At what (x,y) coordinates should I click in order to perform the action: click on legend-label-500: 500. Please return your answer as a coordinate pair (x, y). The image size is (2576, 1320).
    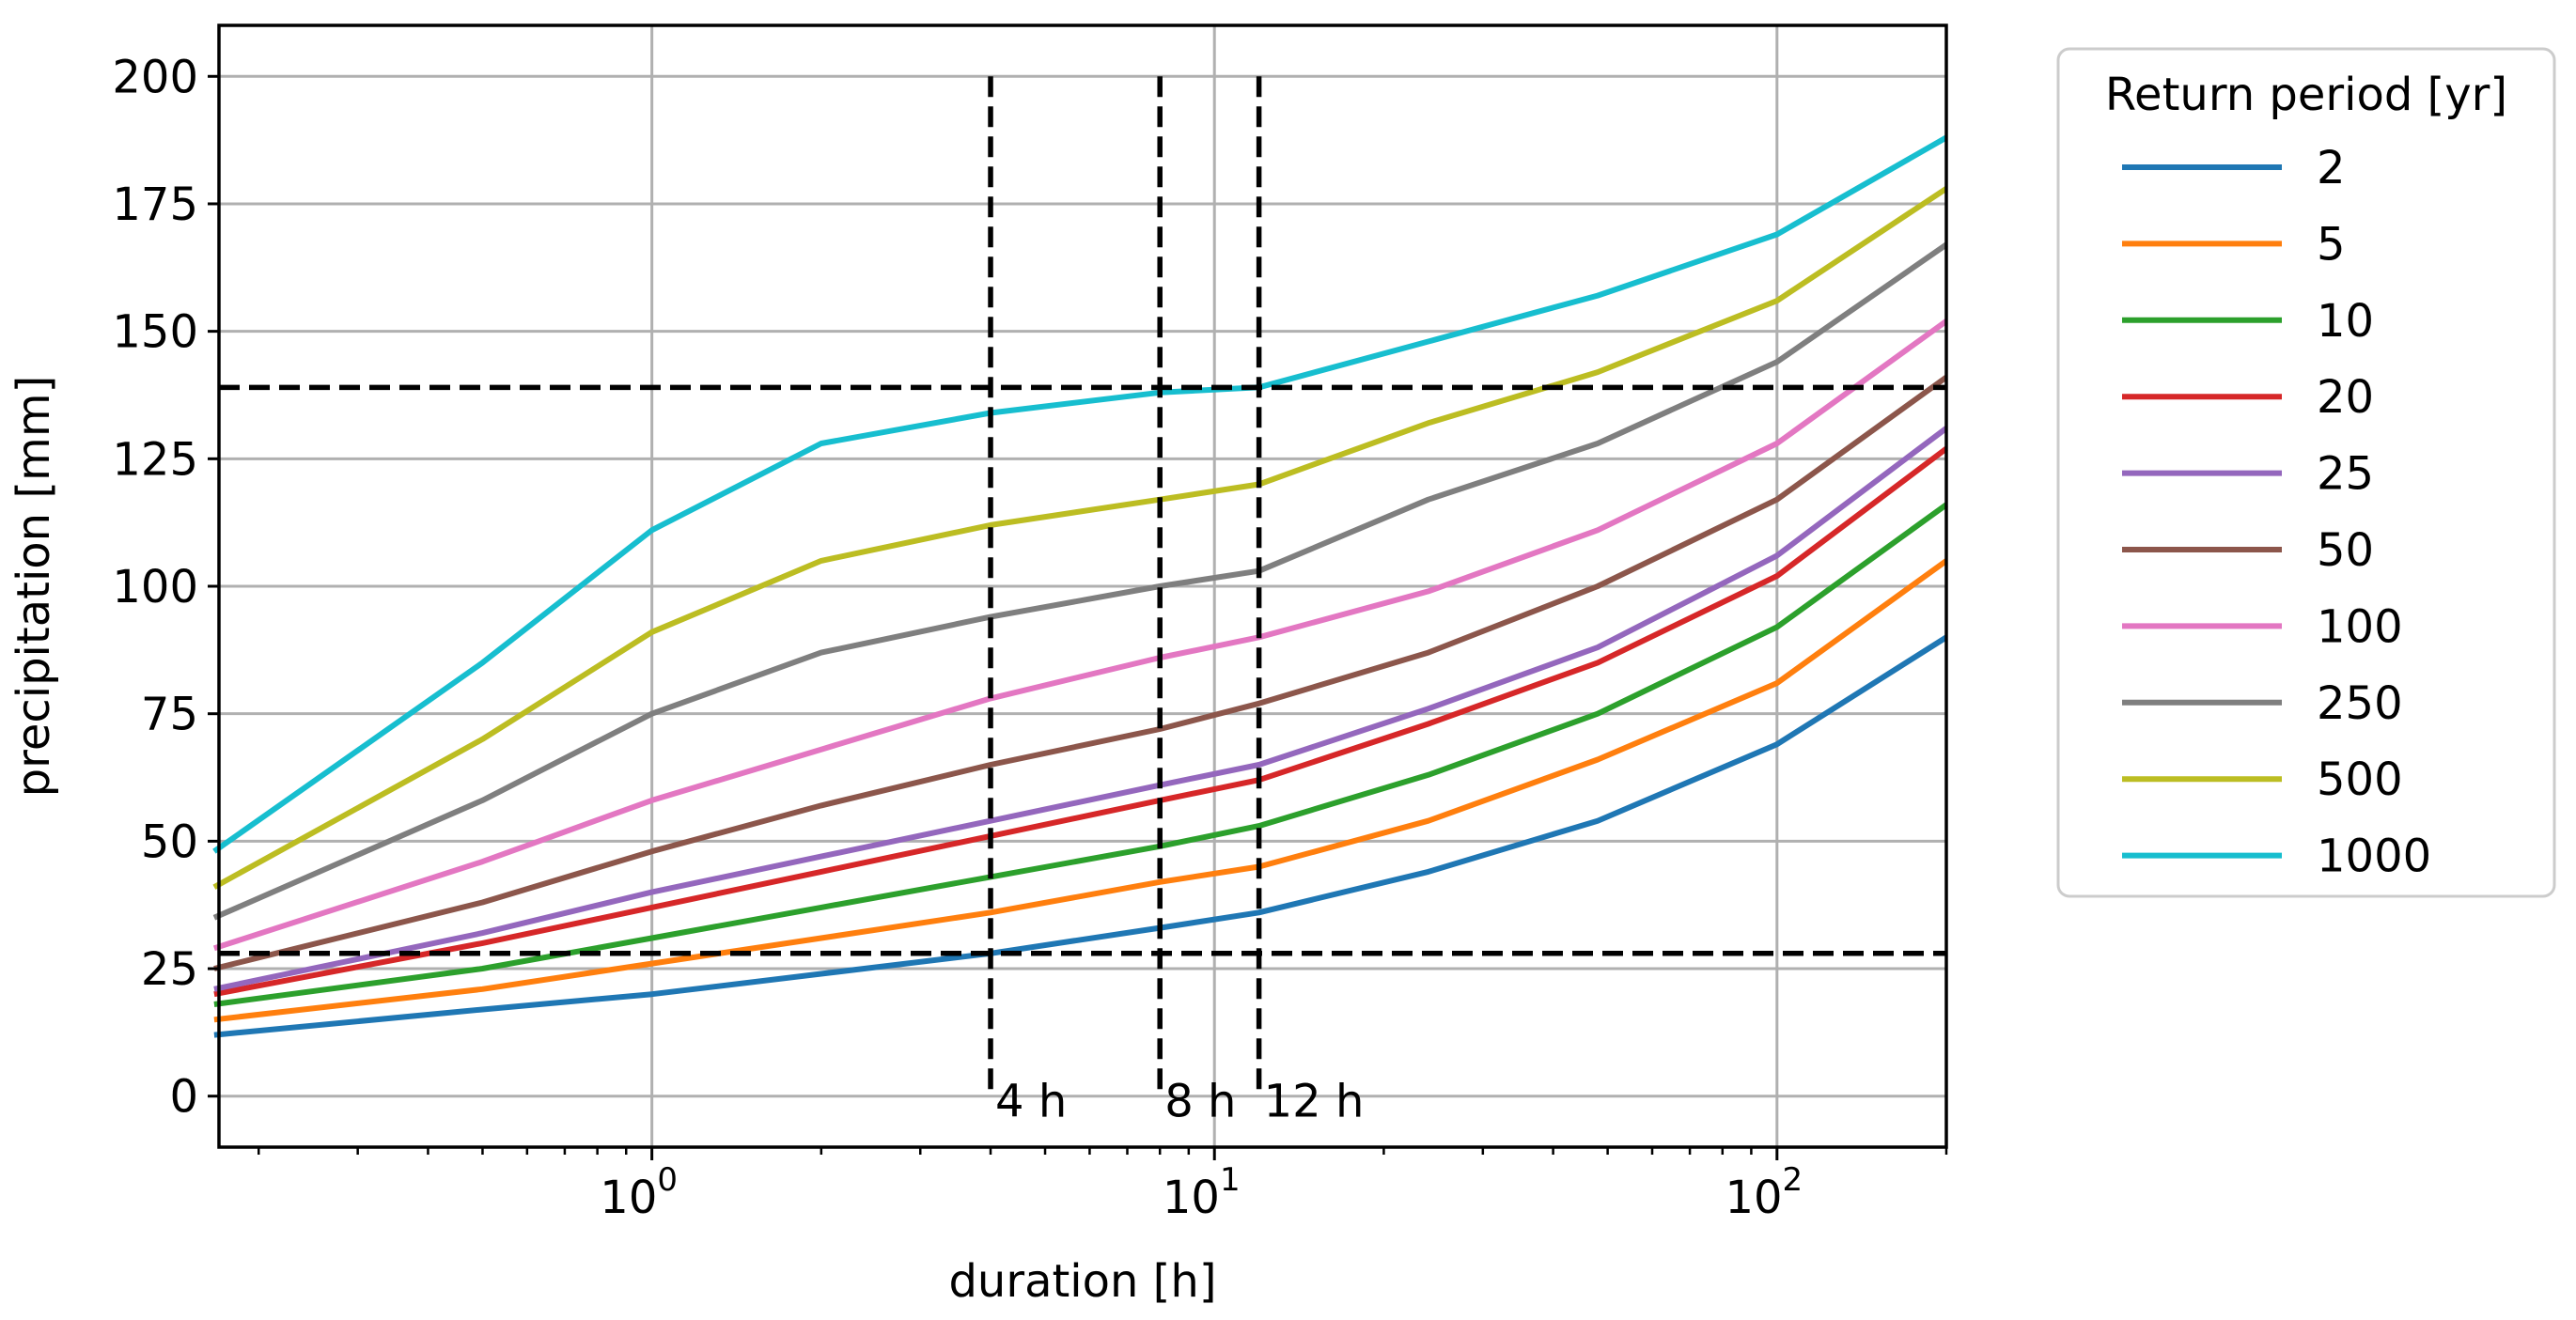
    Looking at the image, I should click on (2360, 779).